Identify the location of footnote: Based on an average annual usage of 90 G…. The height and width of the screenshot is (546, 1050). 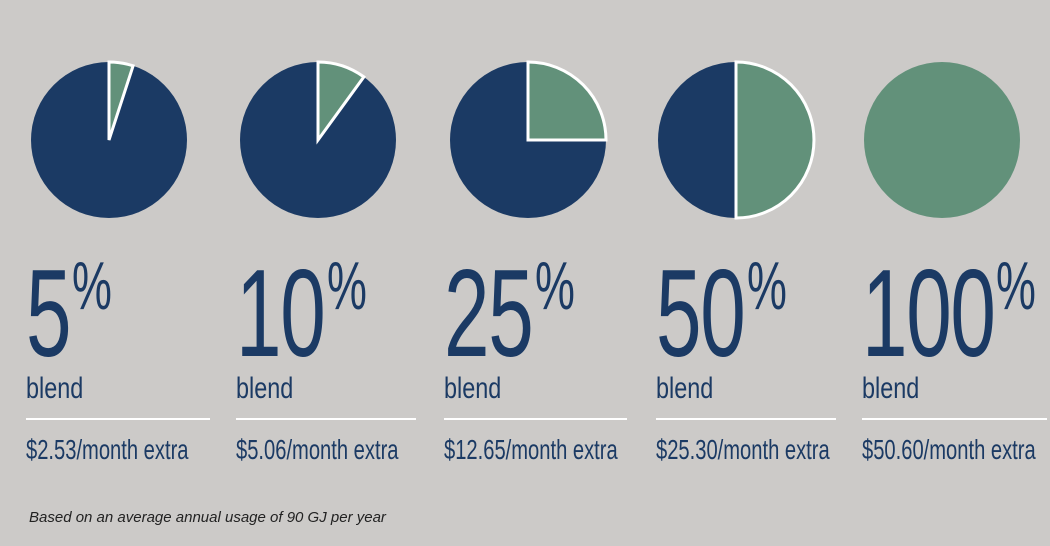
(207, 517).